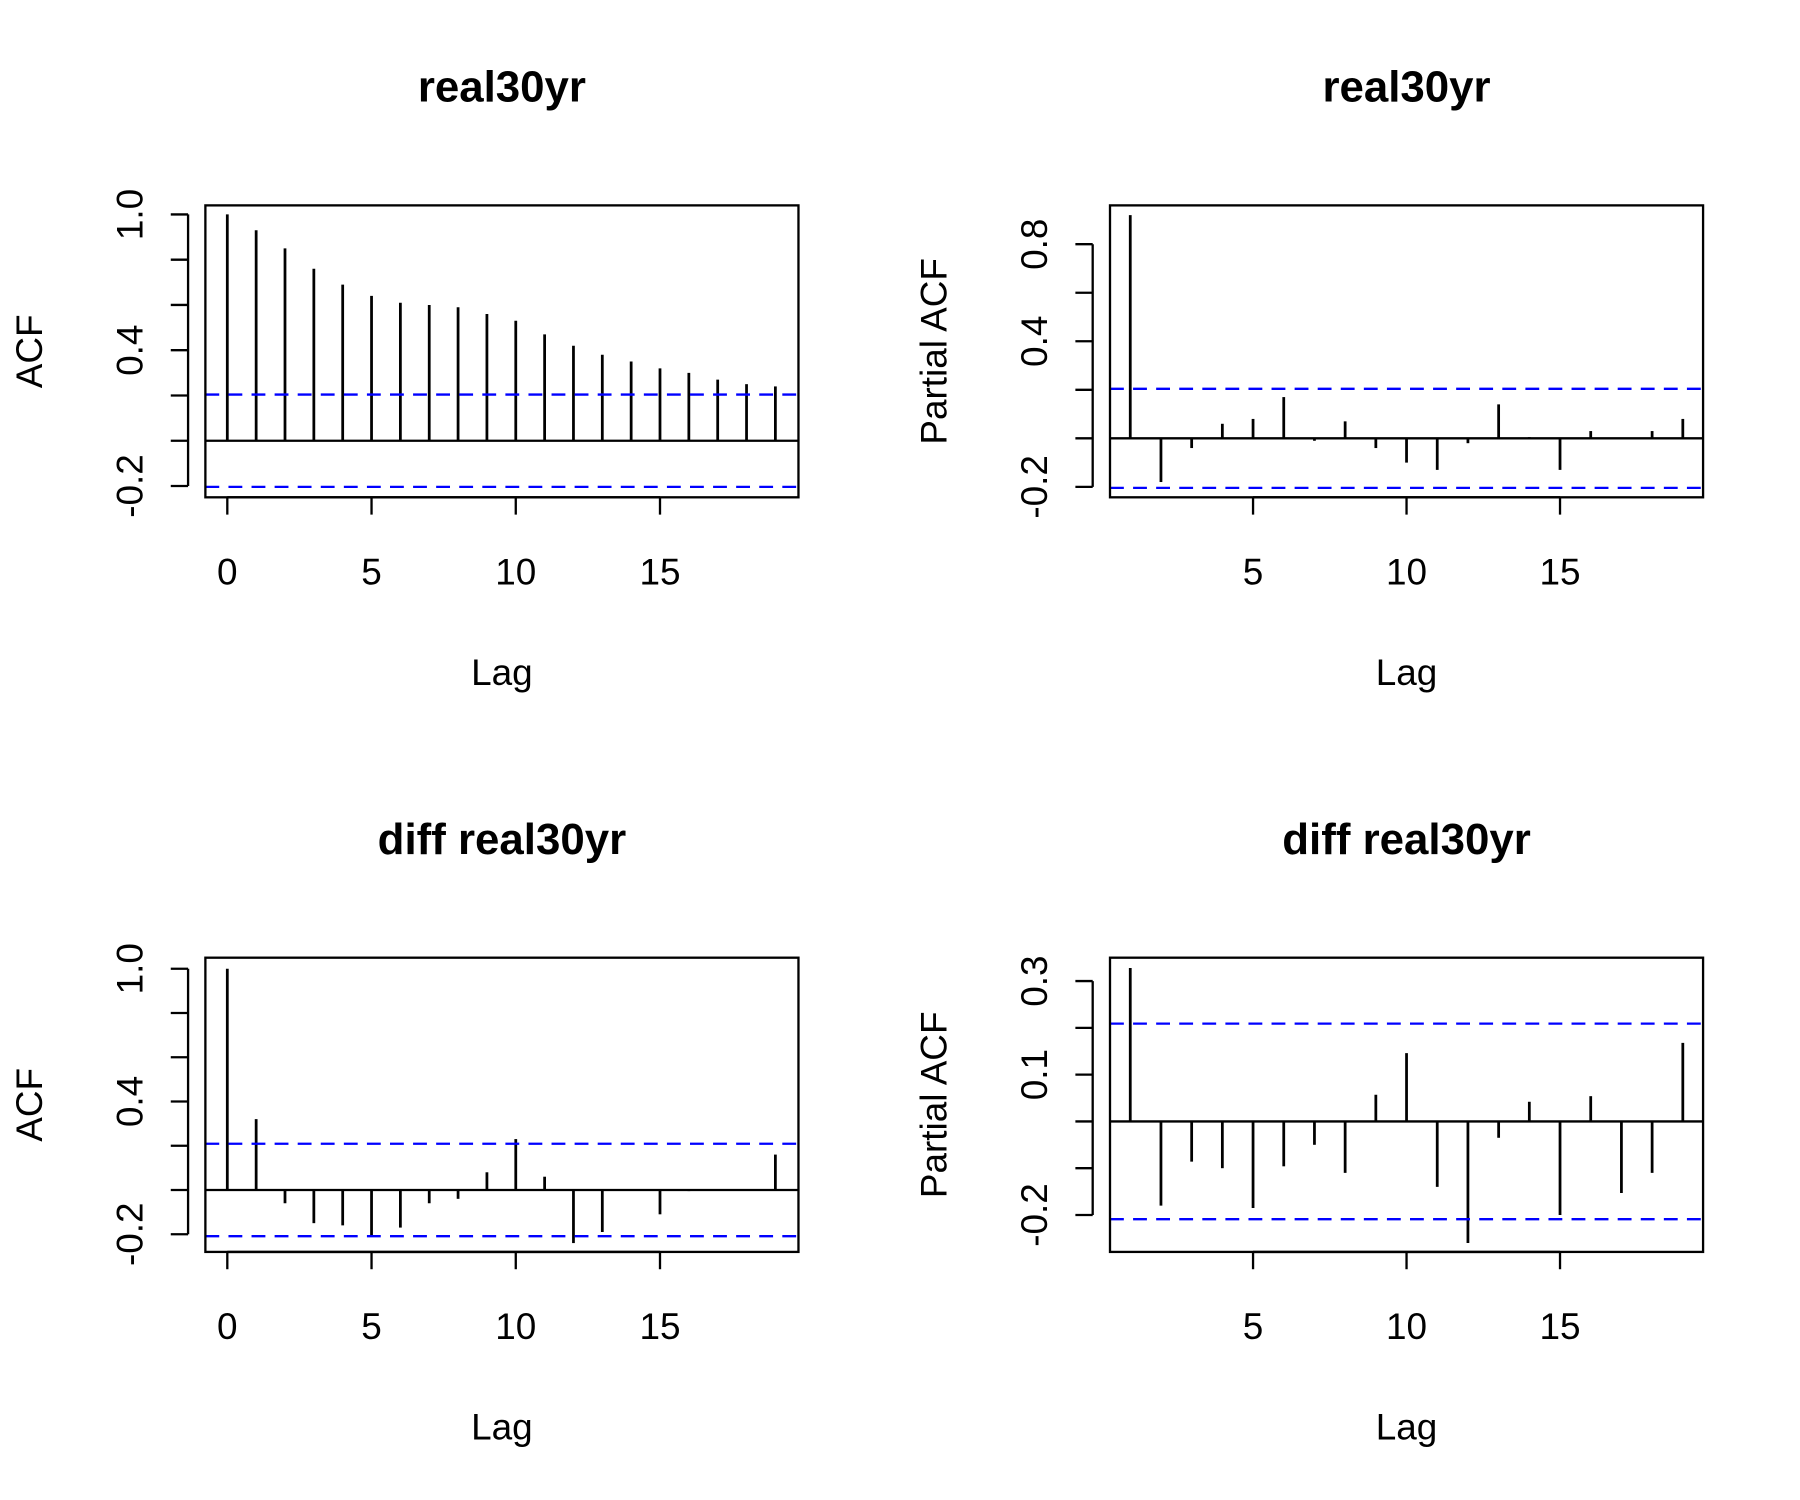 Image resolution: width=1800 pixels, height=1500 pixels. I want to click on y-tick-label: 0.8, so click(1034, 244).